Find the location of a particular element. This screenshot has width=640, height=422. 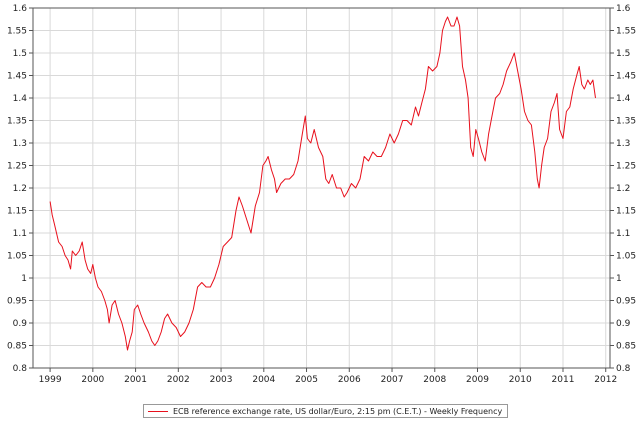

y-tick-label-right: 1 is located at coordinates (619, 279).